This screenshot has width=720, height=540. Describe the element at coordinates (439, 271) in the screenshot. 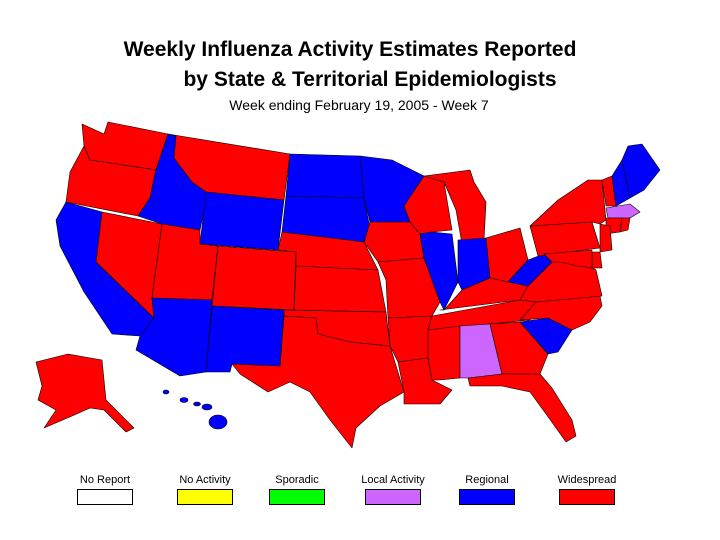

I see `state-IL` at that location.